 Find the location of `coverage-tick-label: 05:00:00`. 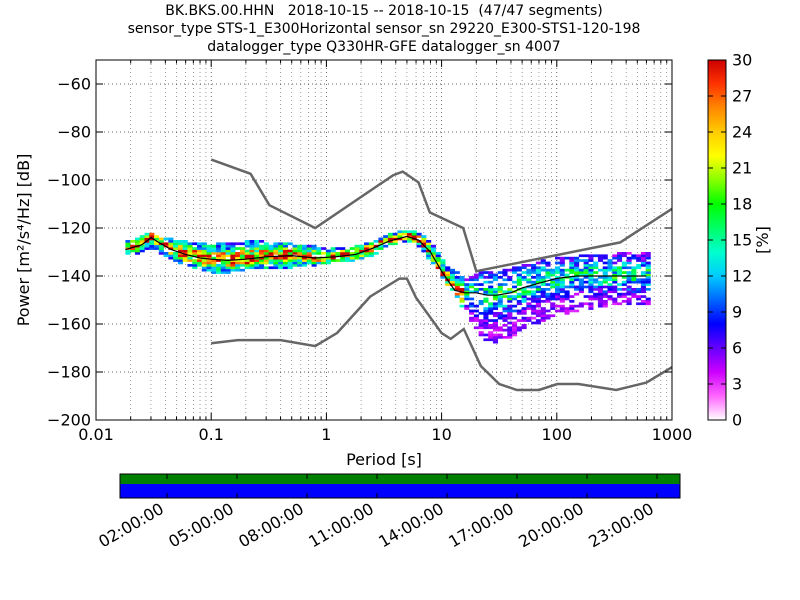

coverage-tick-label: 05:00:00 is located at coordinates (201, 525).